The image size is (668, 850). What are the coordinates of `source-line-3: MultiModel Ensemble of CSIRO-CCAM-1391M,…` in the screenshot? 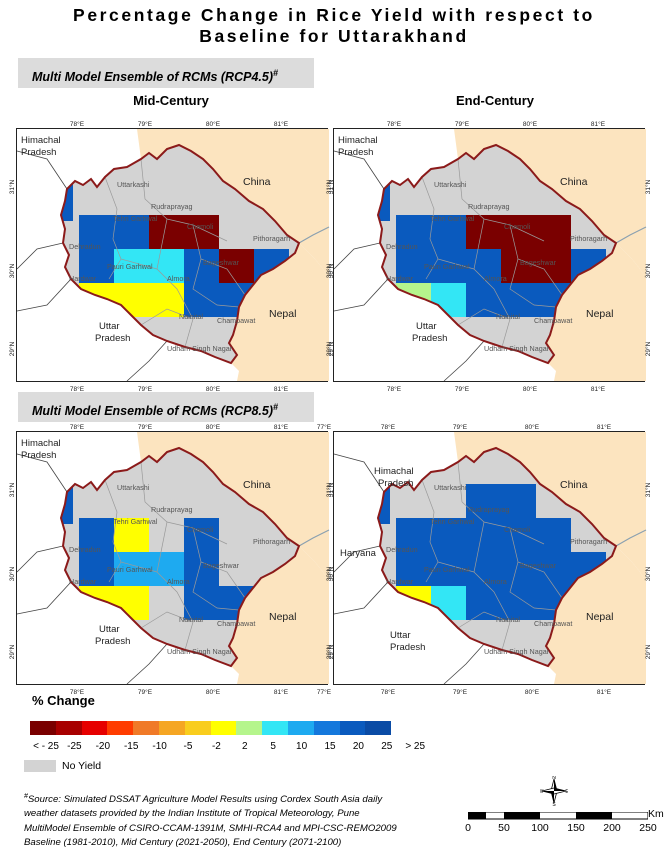 It's located at (210, 828).